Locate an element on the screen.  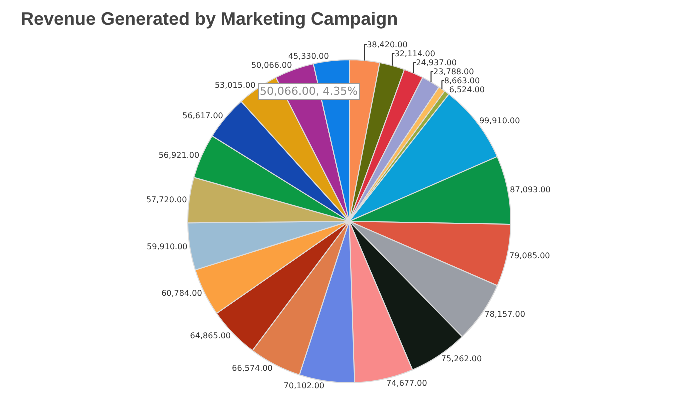
data-label: 87,093.00 is located at coordinates (530, 189).